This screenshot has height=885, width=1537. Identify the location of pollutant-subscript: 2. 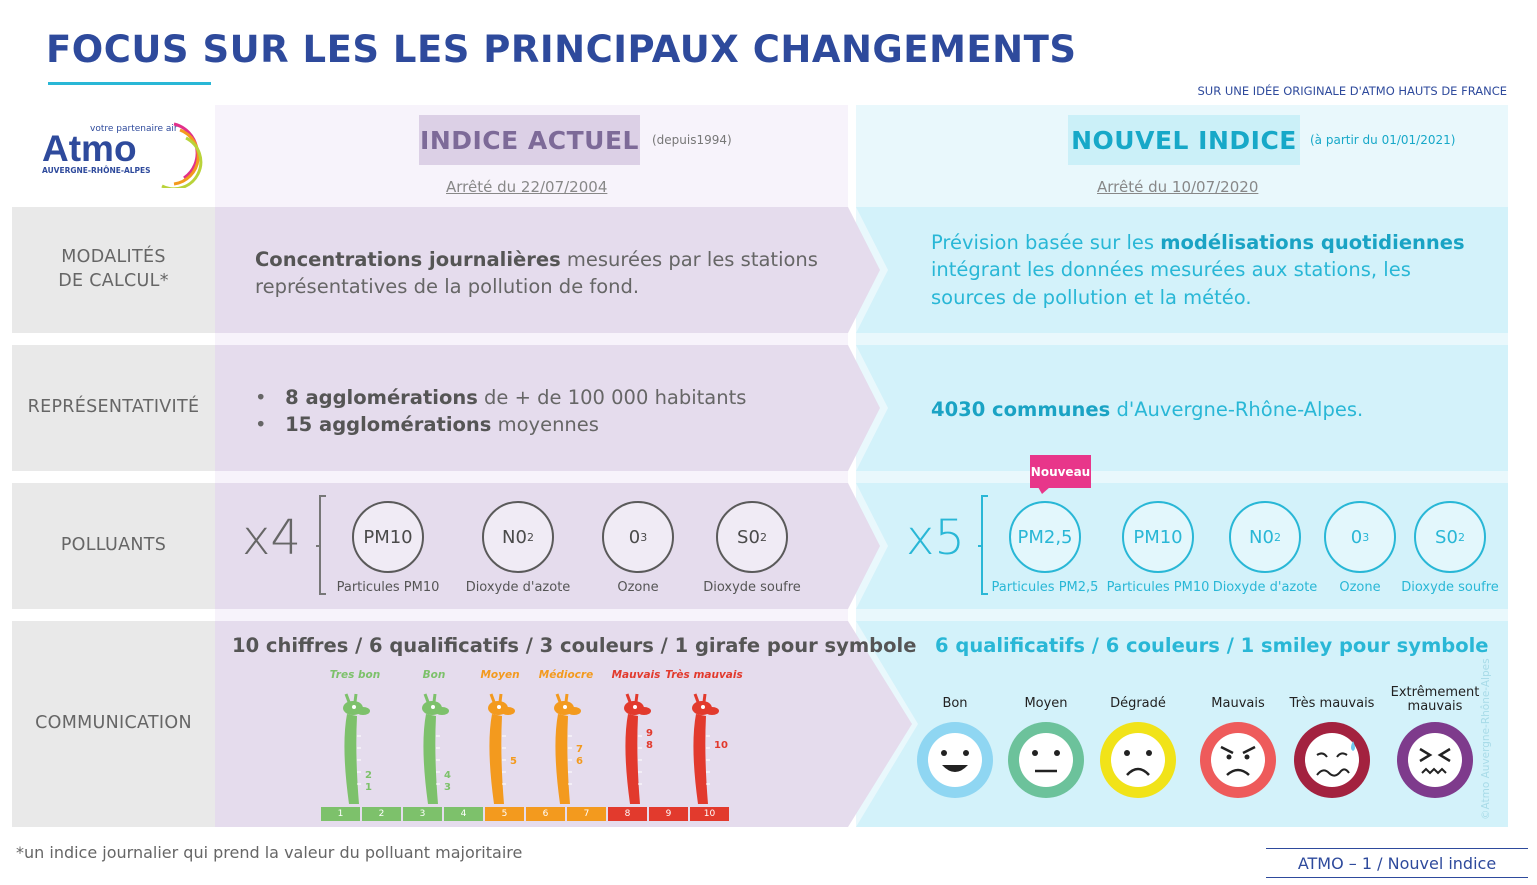
(1461, 537).